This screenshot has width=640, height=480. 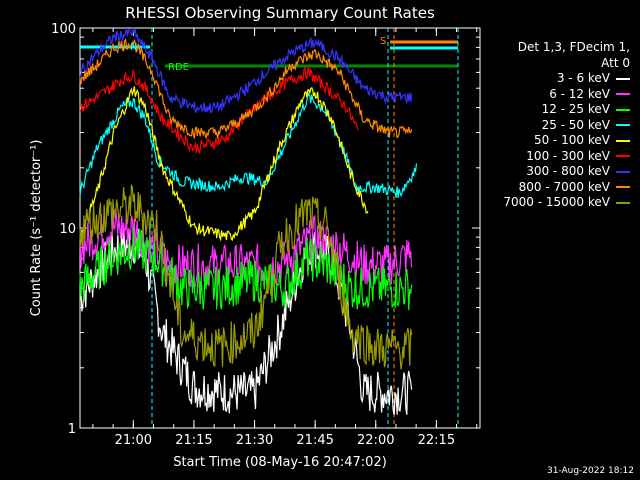 I want to click on legend-entry: 800 - 7000 keV, so click(x=555, y=188).